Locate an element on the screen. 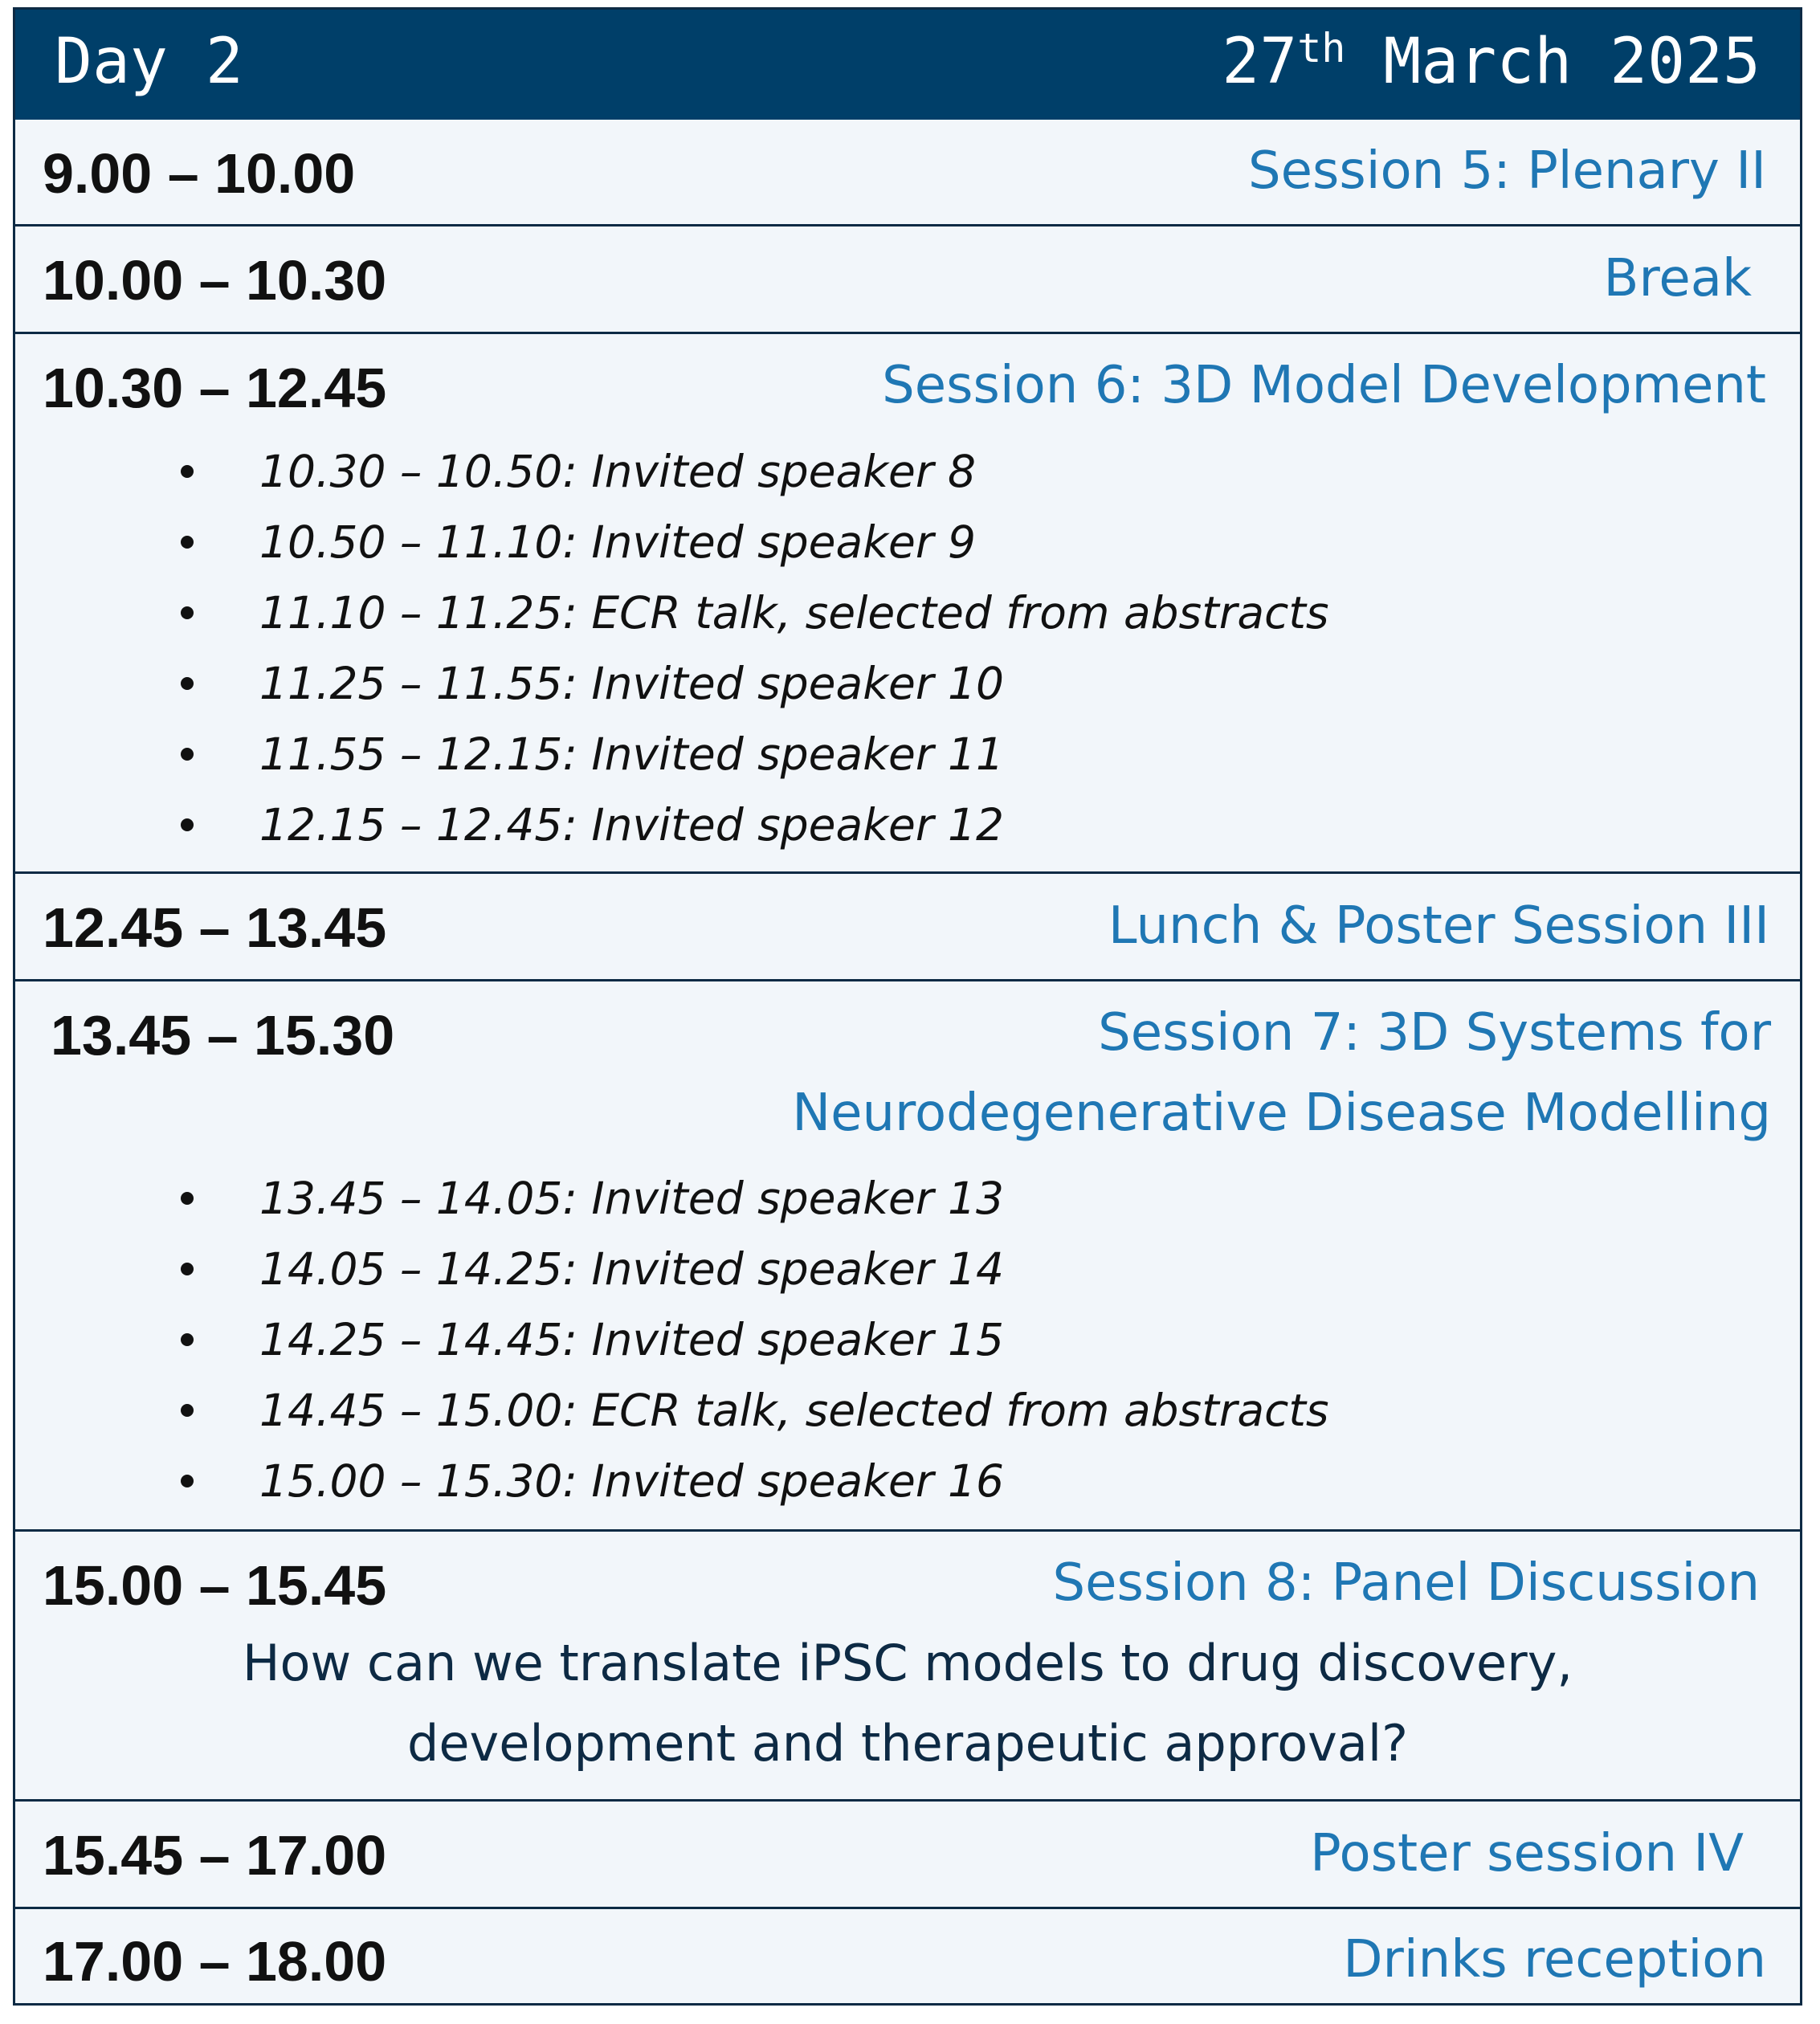 The width and height of the screenshot is (1820, 2024). talk-item: 14.05 – 14.25: Invited speaker 14 is located at coordinates (672, 1269).